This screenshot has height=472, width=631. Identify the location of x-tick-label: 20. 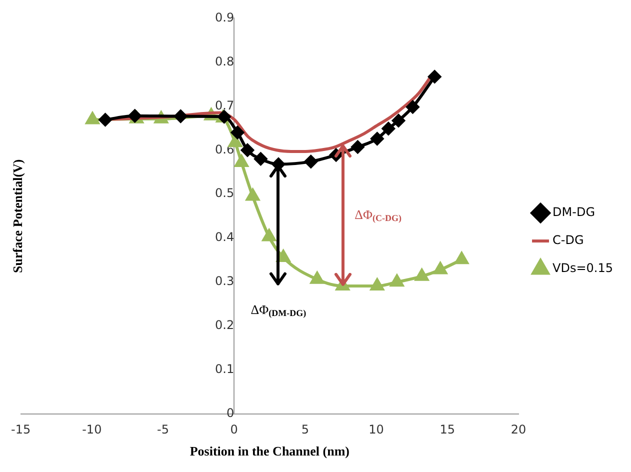
(518, 429).